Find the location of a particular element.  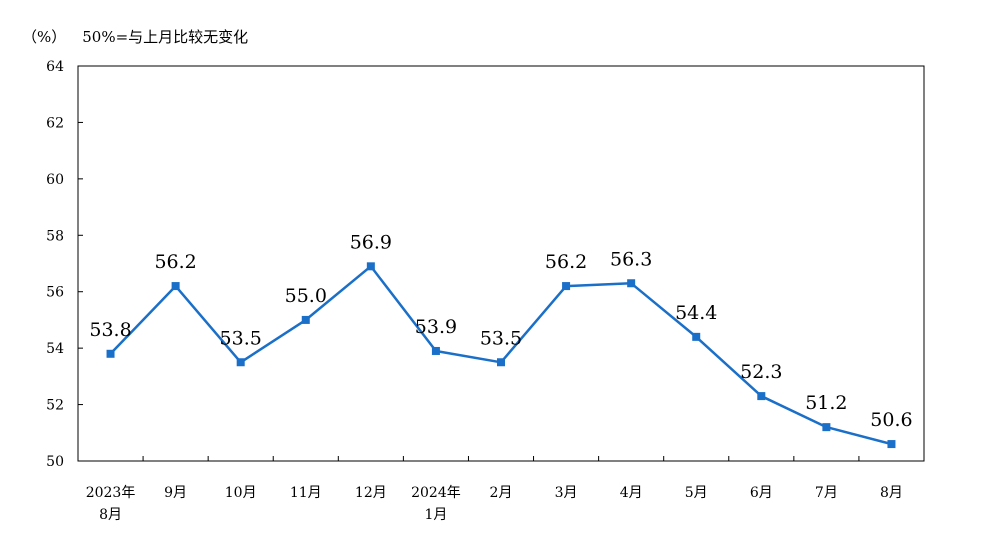

data-label: 55.0 is located at coordinates (306, 296).